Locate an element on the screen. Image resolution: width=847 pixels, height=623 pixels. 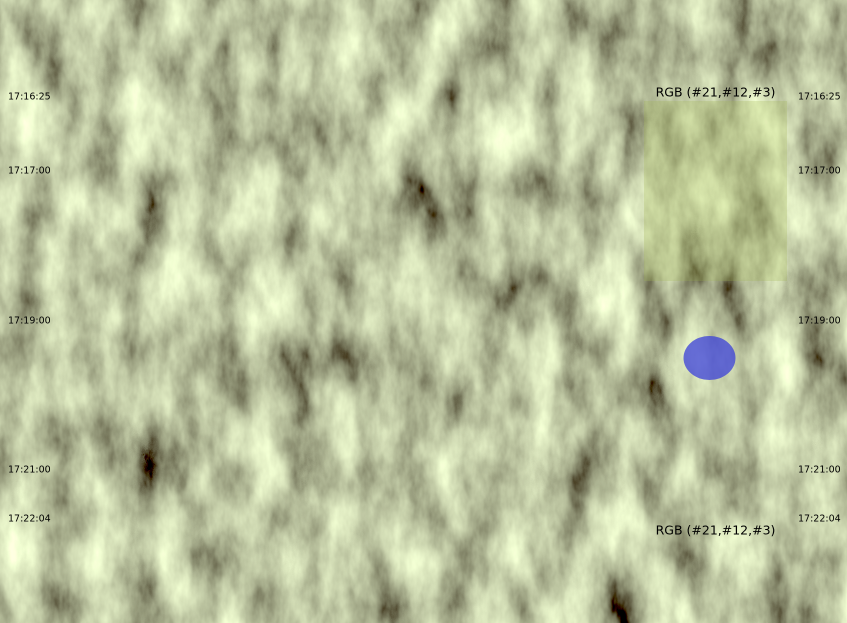
title-line: Flight #04-609-00 Track #10 is located at coordinates (422, 61).